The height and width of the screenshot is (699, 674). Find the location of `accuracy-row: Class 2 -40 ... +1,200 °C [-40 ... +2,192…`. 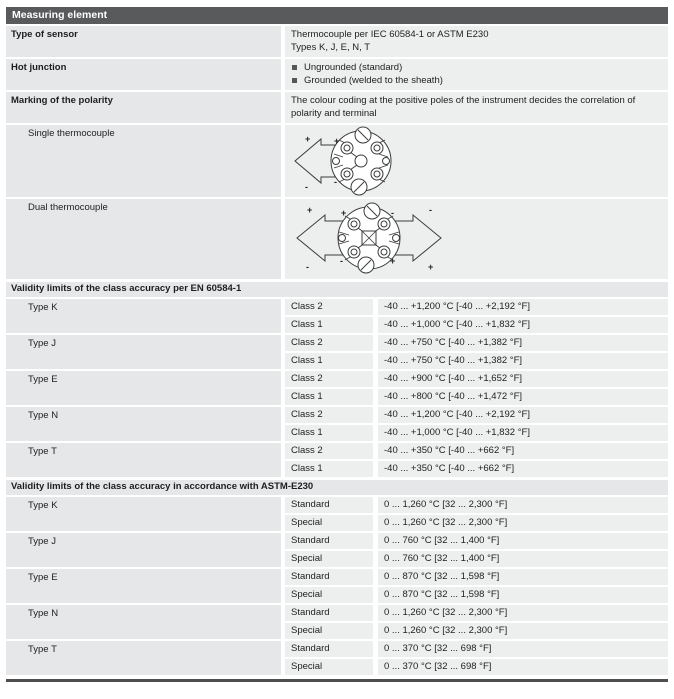

accuracy-row: Class 2 -40 ... +1,200 °C [-40 ... +2,192… is located at coordinates (476, 415).